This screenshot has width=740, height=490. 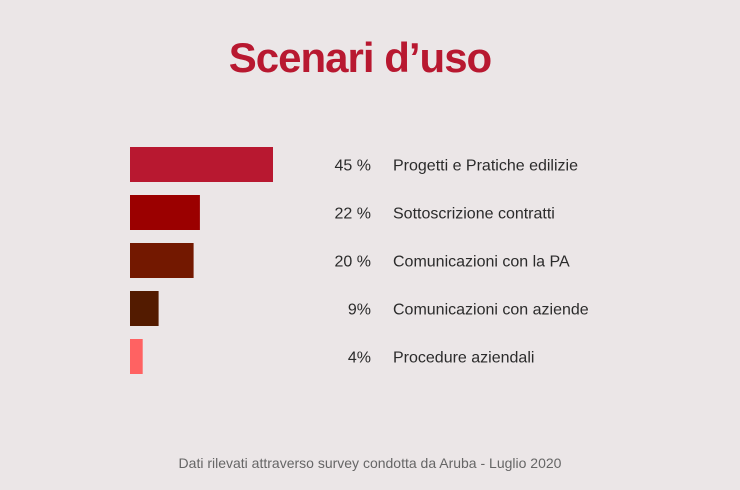 I want to click on category-label-3: Comunicazioni con la PA, so click(x=481, y=262).